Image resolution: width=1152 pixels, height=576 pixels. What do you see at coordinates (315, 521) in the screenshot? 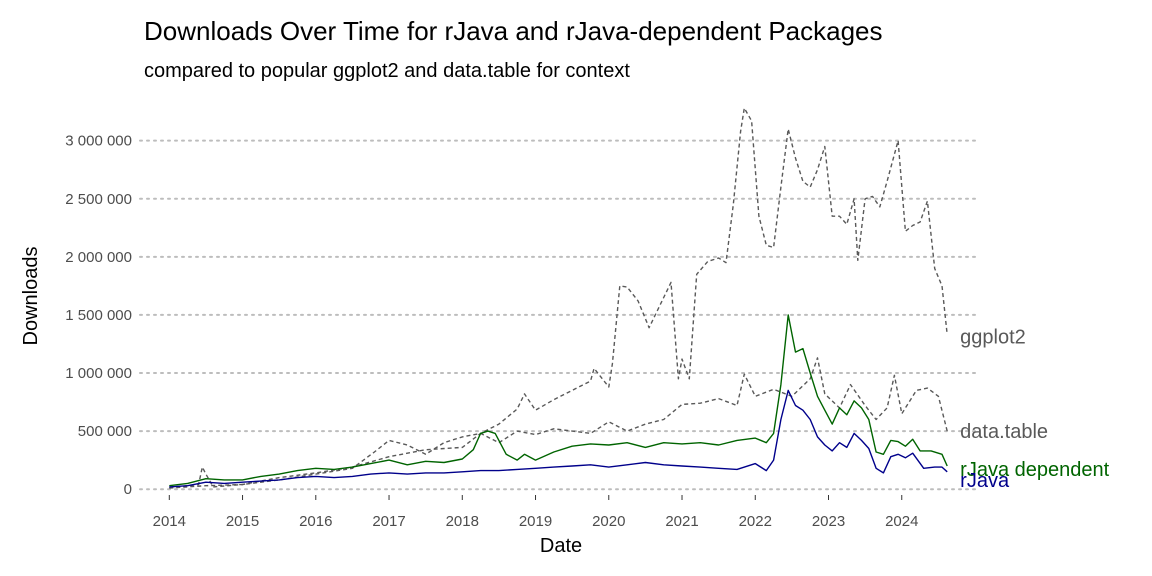
I see `x-tick-label: 2016` at bounding box center [315, 521].